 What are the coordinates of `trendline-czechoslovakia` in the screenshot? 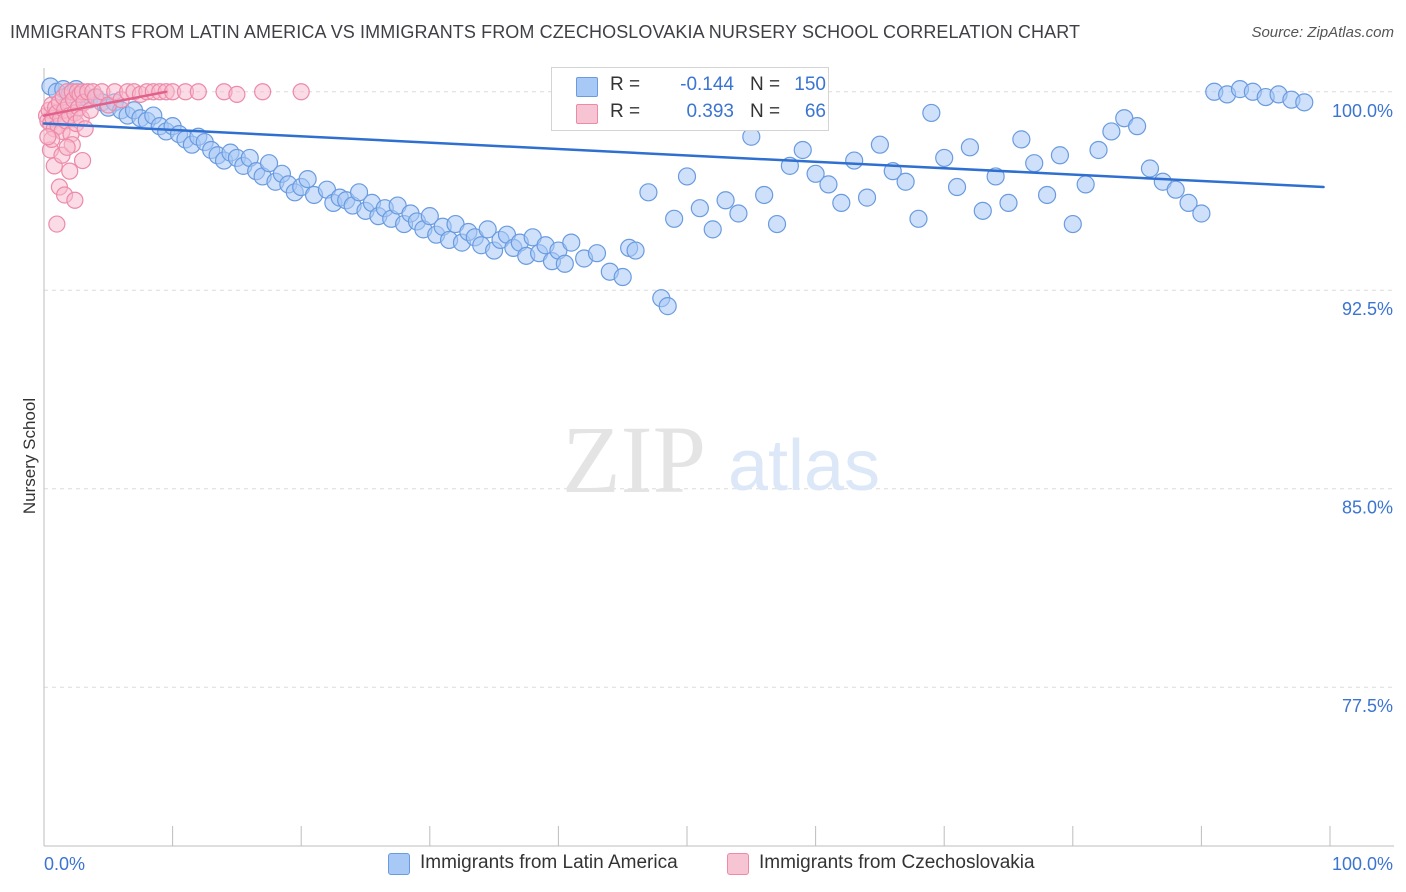 It's located at (105, 103).